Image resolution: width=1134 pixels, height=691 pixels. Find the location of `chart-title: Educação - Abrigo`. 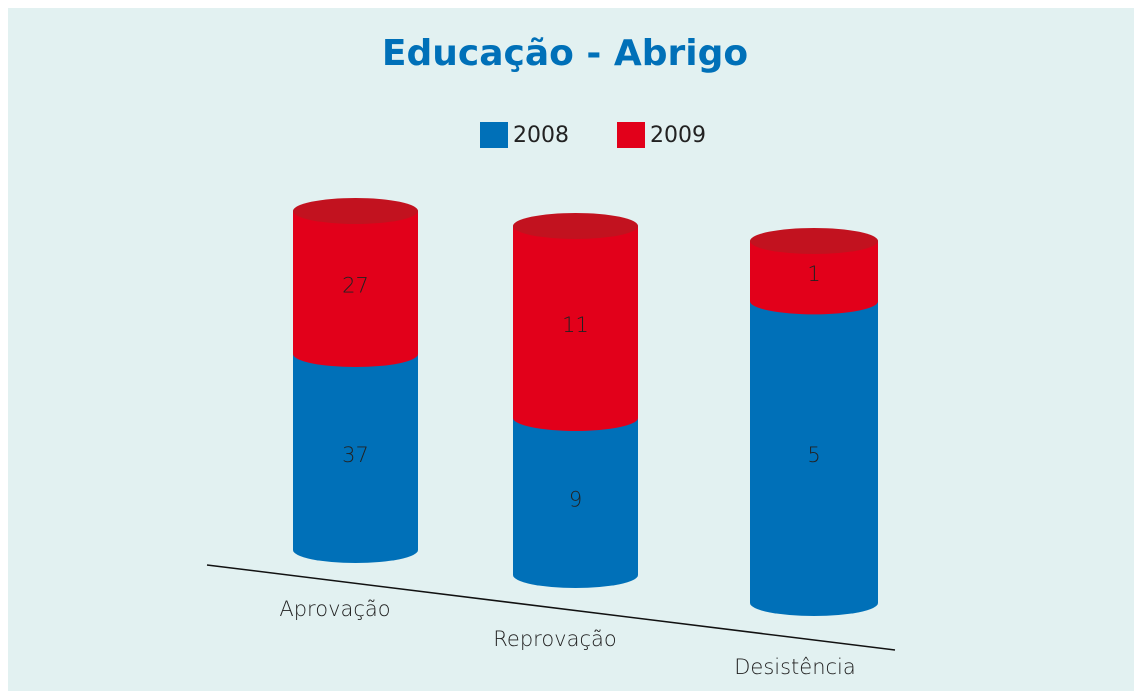

chart-title: Educação - Abrigo is located at coordinates (565, 53).